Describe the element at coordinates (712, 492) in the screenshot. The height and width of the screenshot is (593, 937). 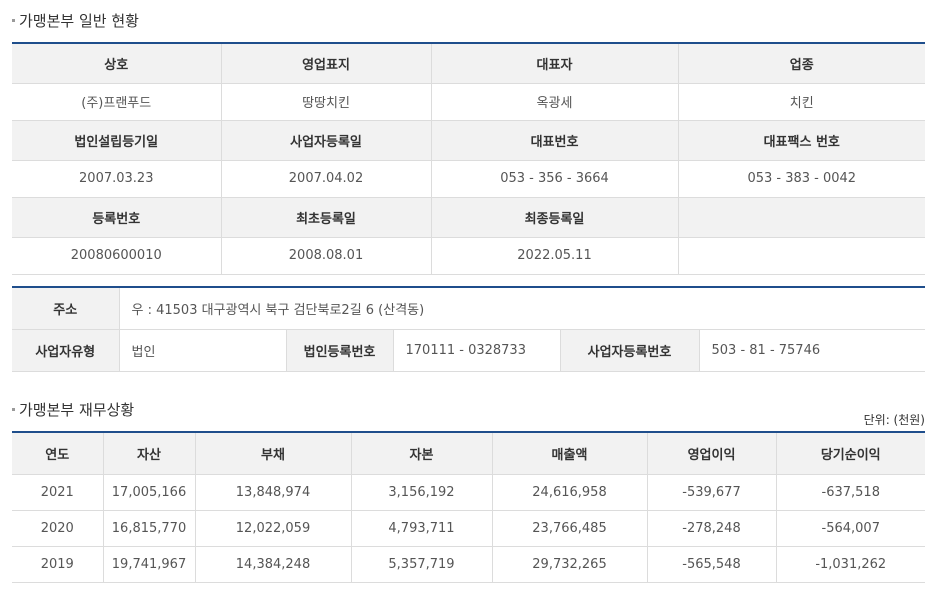
I see `operating-profit: -539,677` at that location.